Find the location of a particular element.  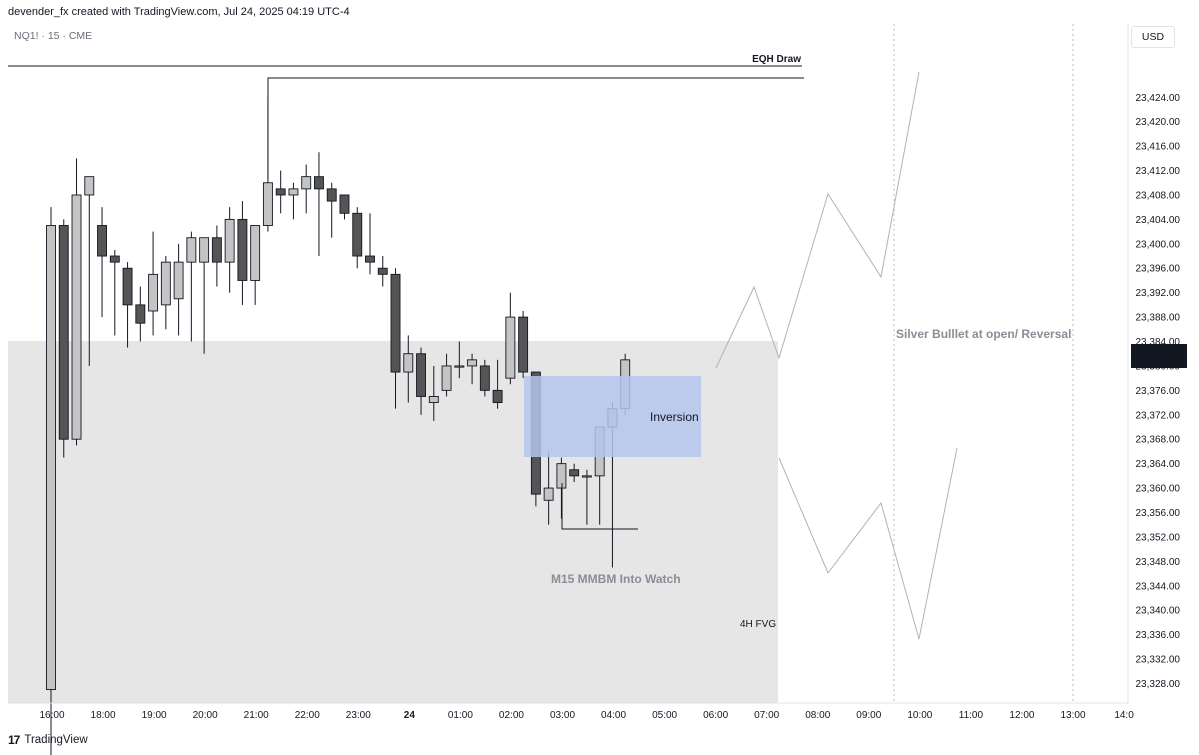

brand-label: TradingView is located at coordinates (56, 740).